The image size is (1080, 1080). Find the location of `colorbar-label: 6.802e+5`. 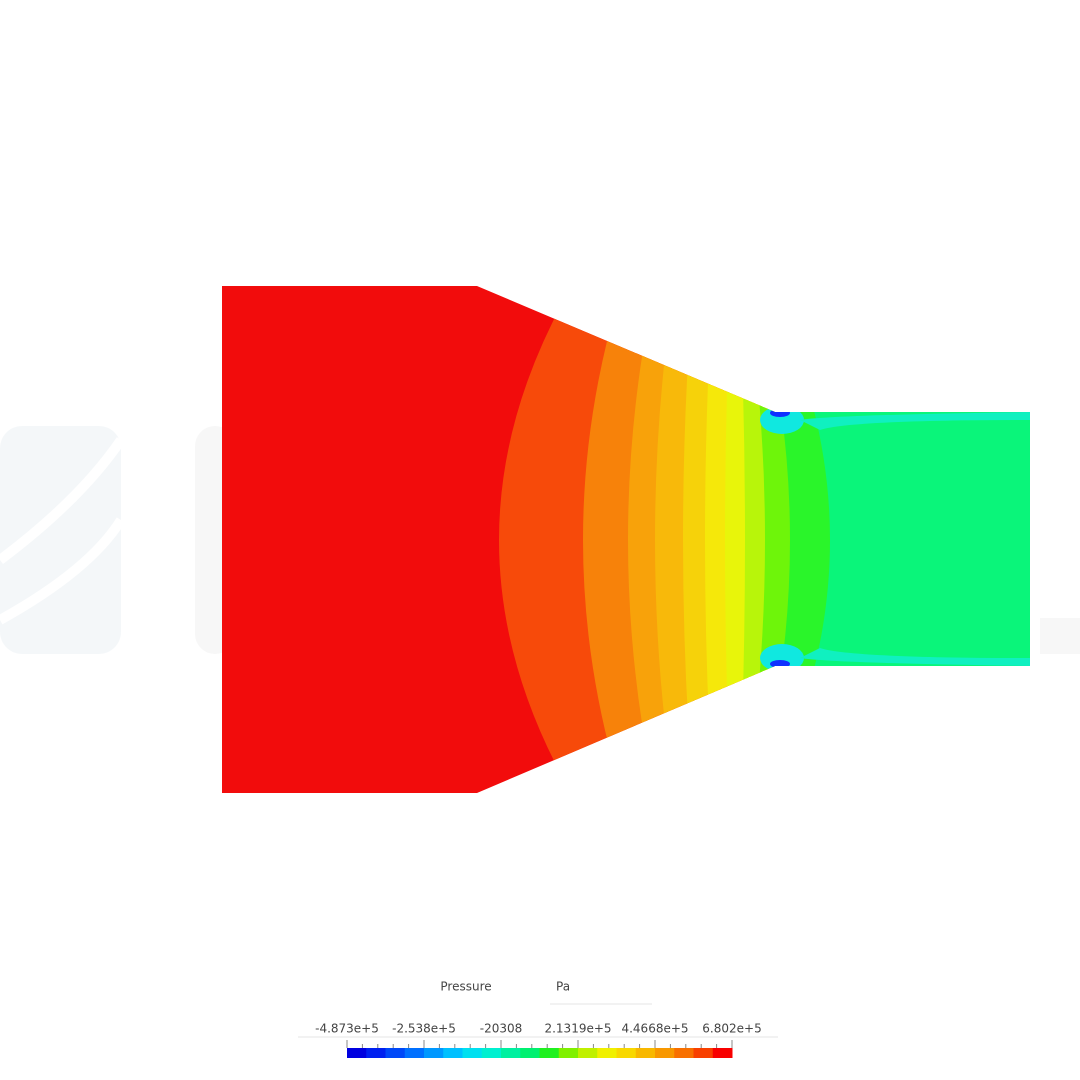

colorbar-label: 6.802e+5 is located at coordinates (731, 1029).